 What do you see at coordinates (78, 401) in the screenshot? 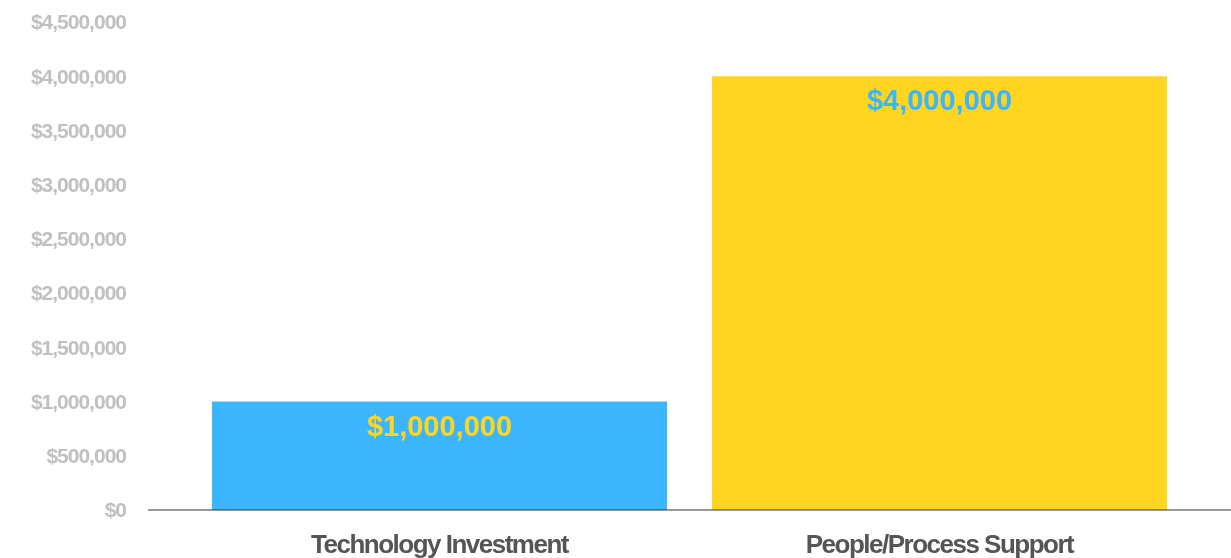
I see `y-tick-label: $1,000,000` at bounding box center [78, 401].